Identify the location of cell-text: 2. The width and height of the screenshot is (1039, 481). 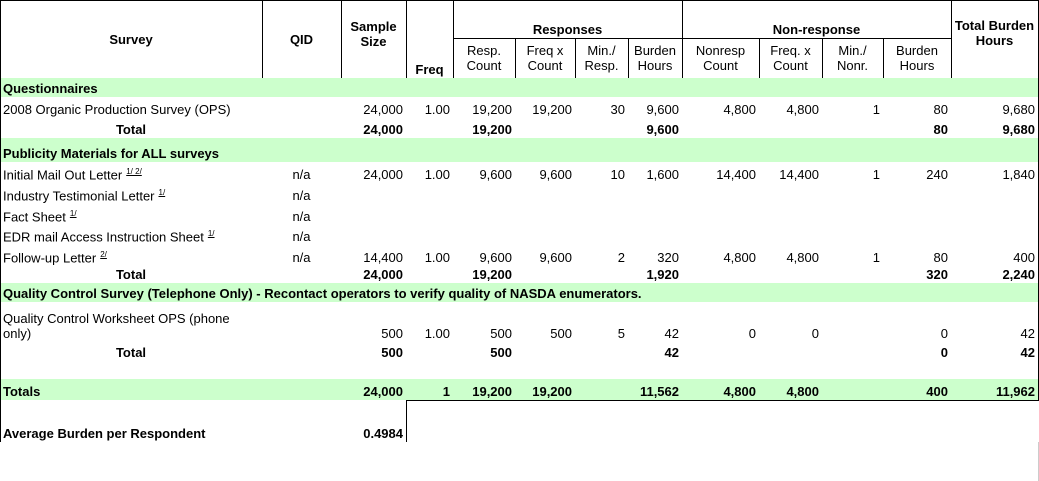
(621, 257).